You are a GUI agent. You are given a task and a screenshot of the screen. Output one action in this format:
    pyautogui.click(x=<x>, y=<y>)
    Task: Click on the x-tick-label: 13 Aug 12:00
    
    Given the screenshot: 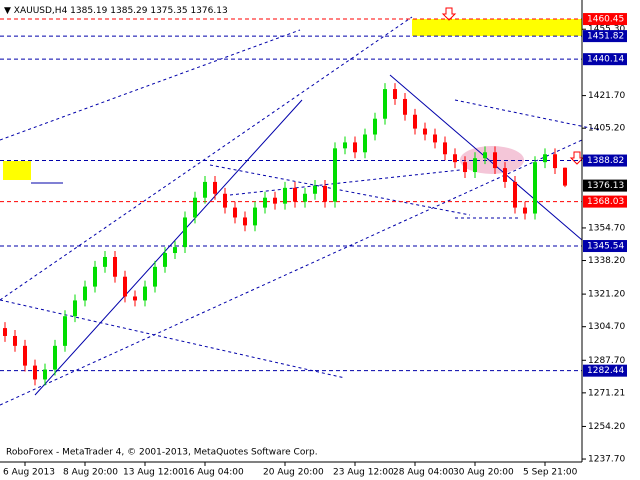 What is the action you would take?
    pyautogui.click(x=153, y=473)
    